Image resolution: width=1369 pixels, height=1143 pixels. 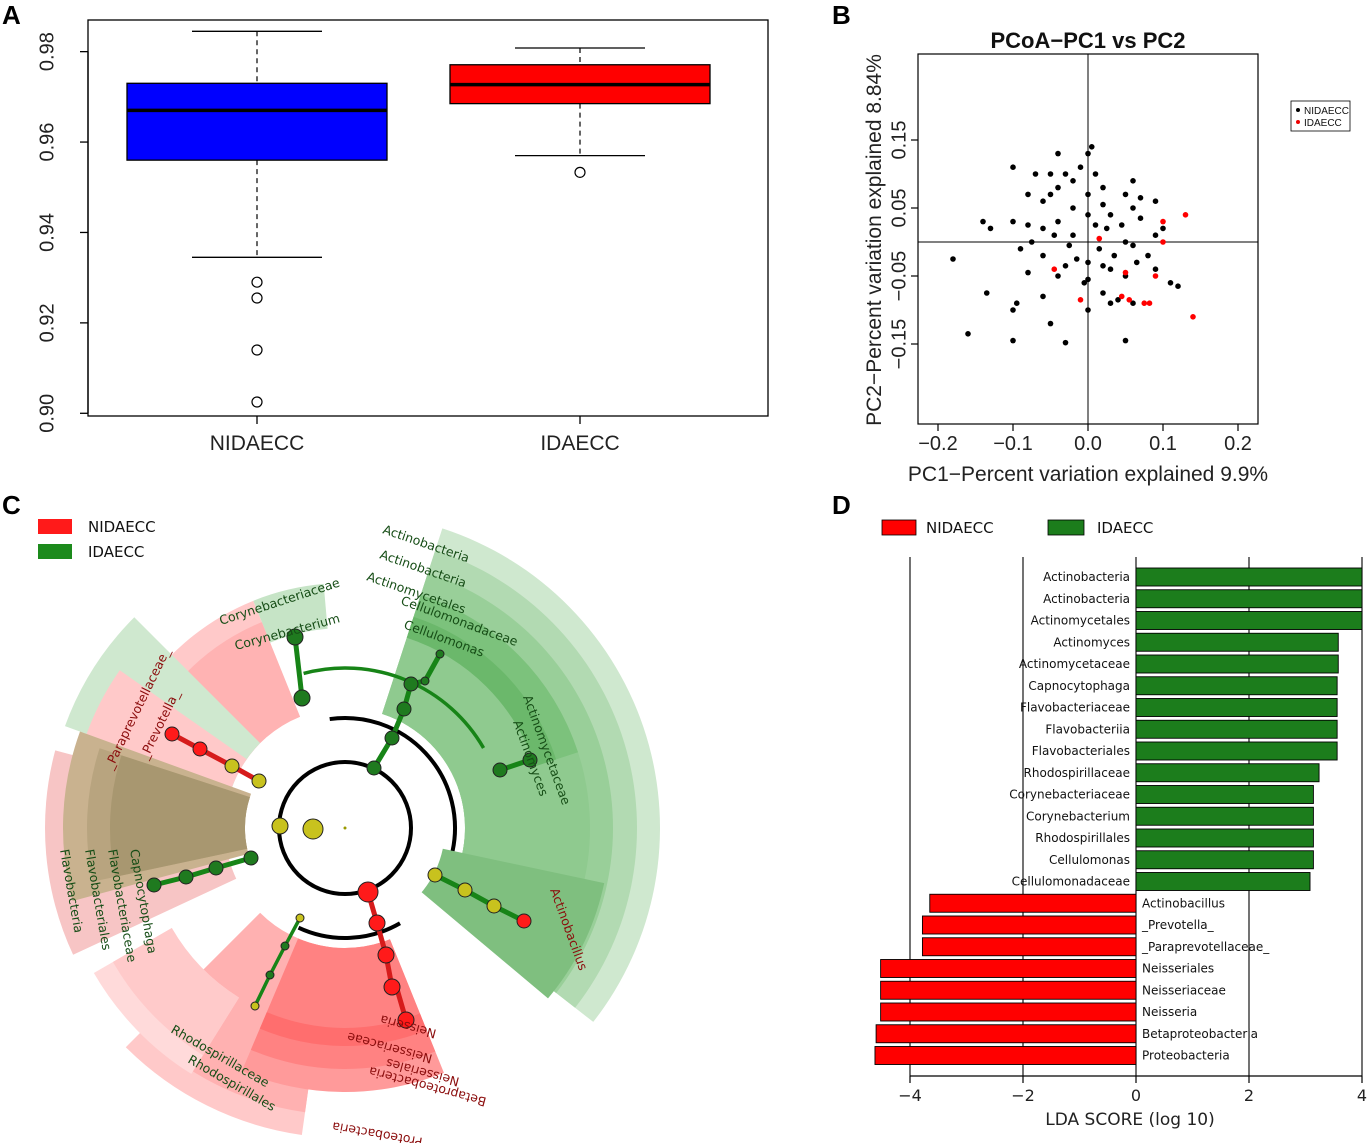 I want to click on panel-d-legend-green-swatch, so click(x=1066, y=527).